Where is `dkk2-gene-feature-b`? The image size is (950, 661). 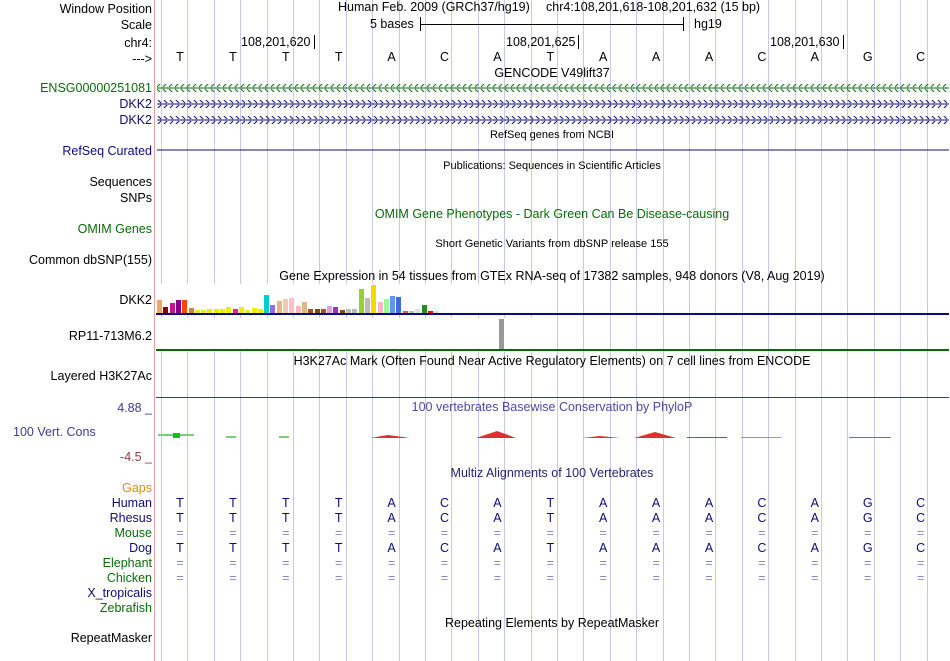 dkk2-gene-feature-b is located at coordinates (553, 120).